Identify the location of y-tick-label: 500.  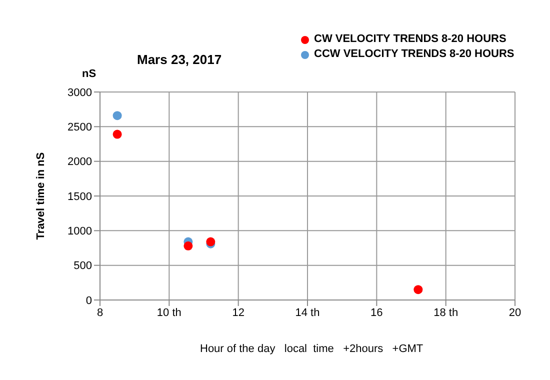
(83, 266).